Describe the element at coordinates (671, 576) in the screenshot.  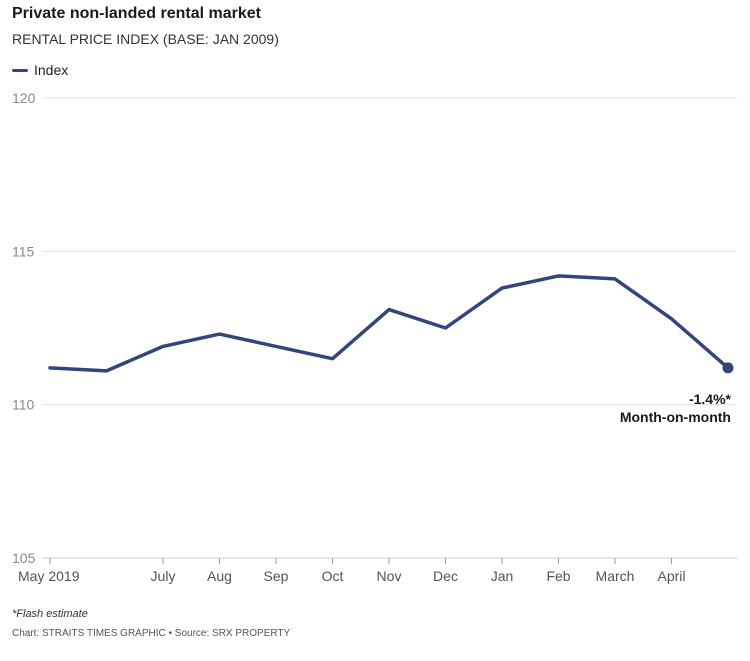
I see `x-tick-label: April` at that location.